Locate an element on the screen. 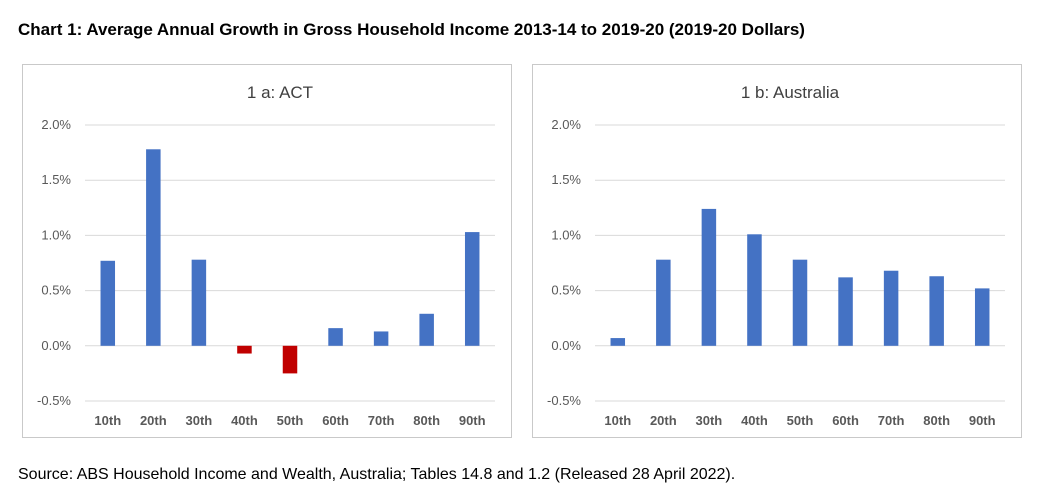 This screenshot has width=1051, height=501. australia-bar-20th is located at coordinates (663, 302).